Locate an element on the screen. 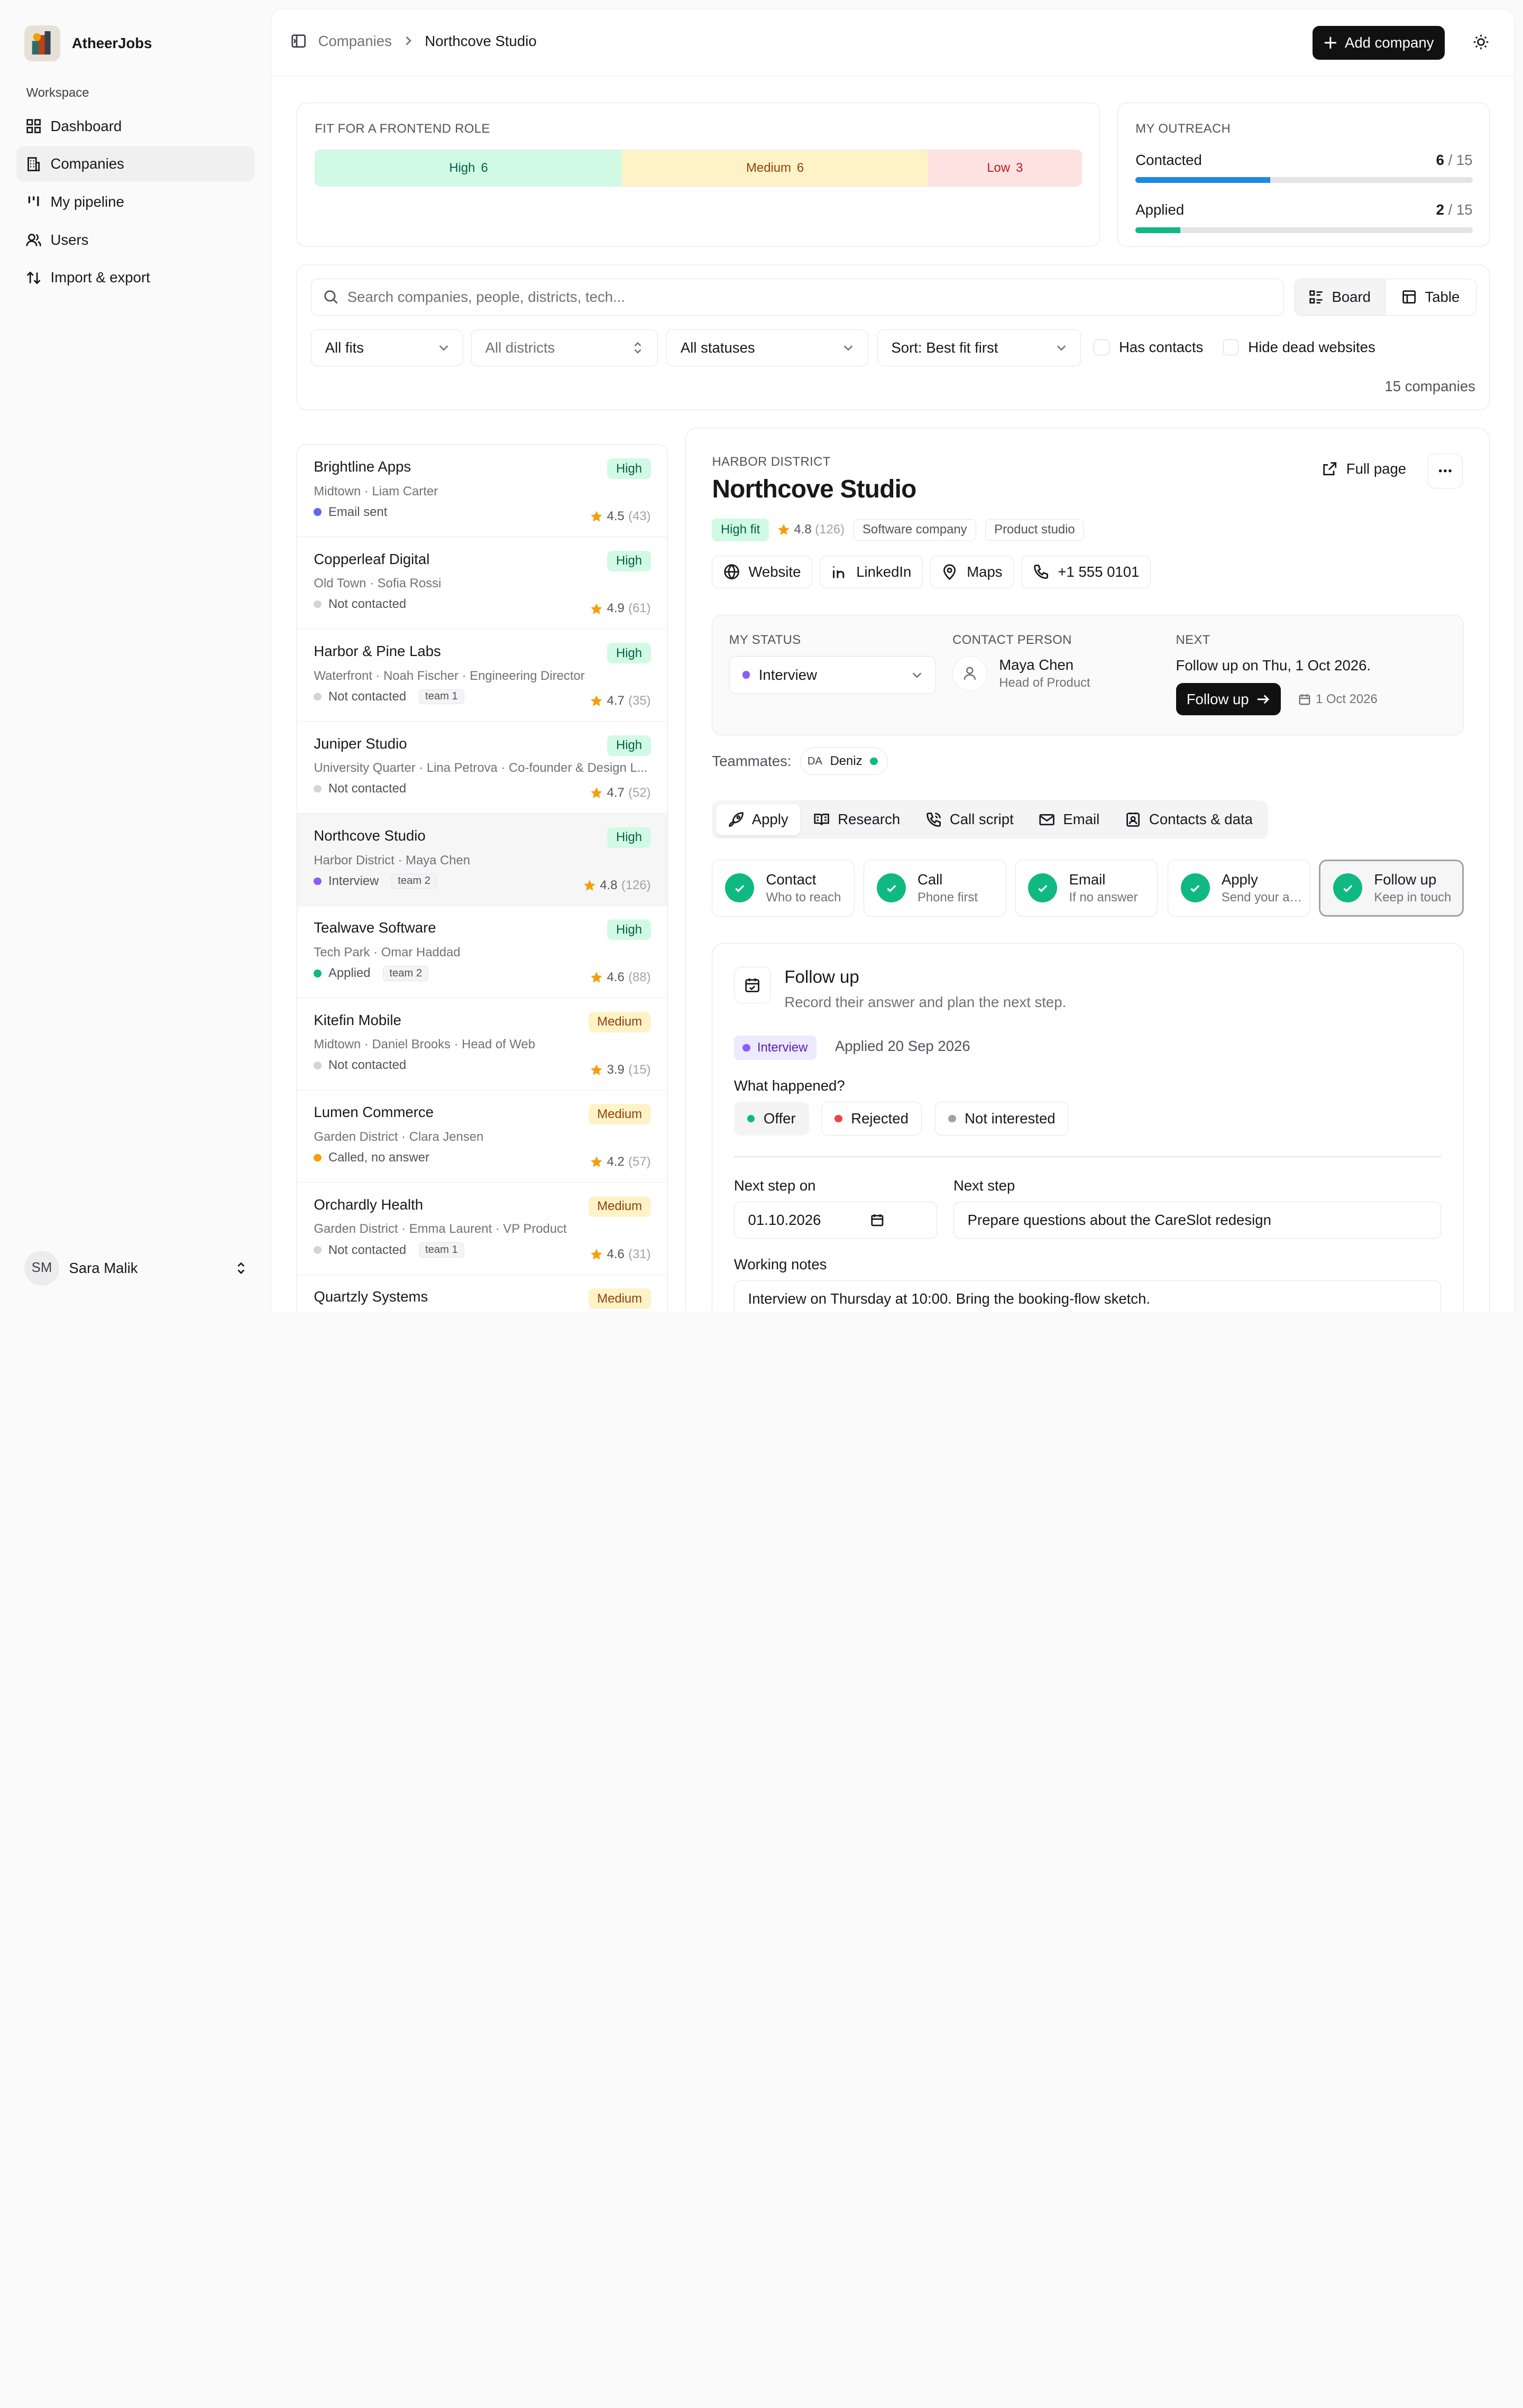 Image resolution: width=1523 pixels, height=2408 pixels. breadcrumb: Companies Northcove Studio is located at coordinates (414, 41).